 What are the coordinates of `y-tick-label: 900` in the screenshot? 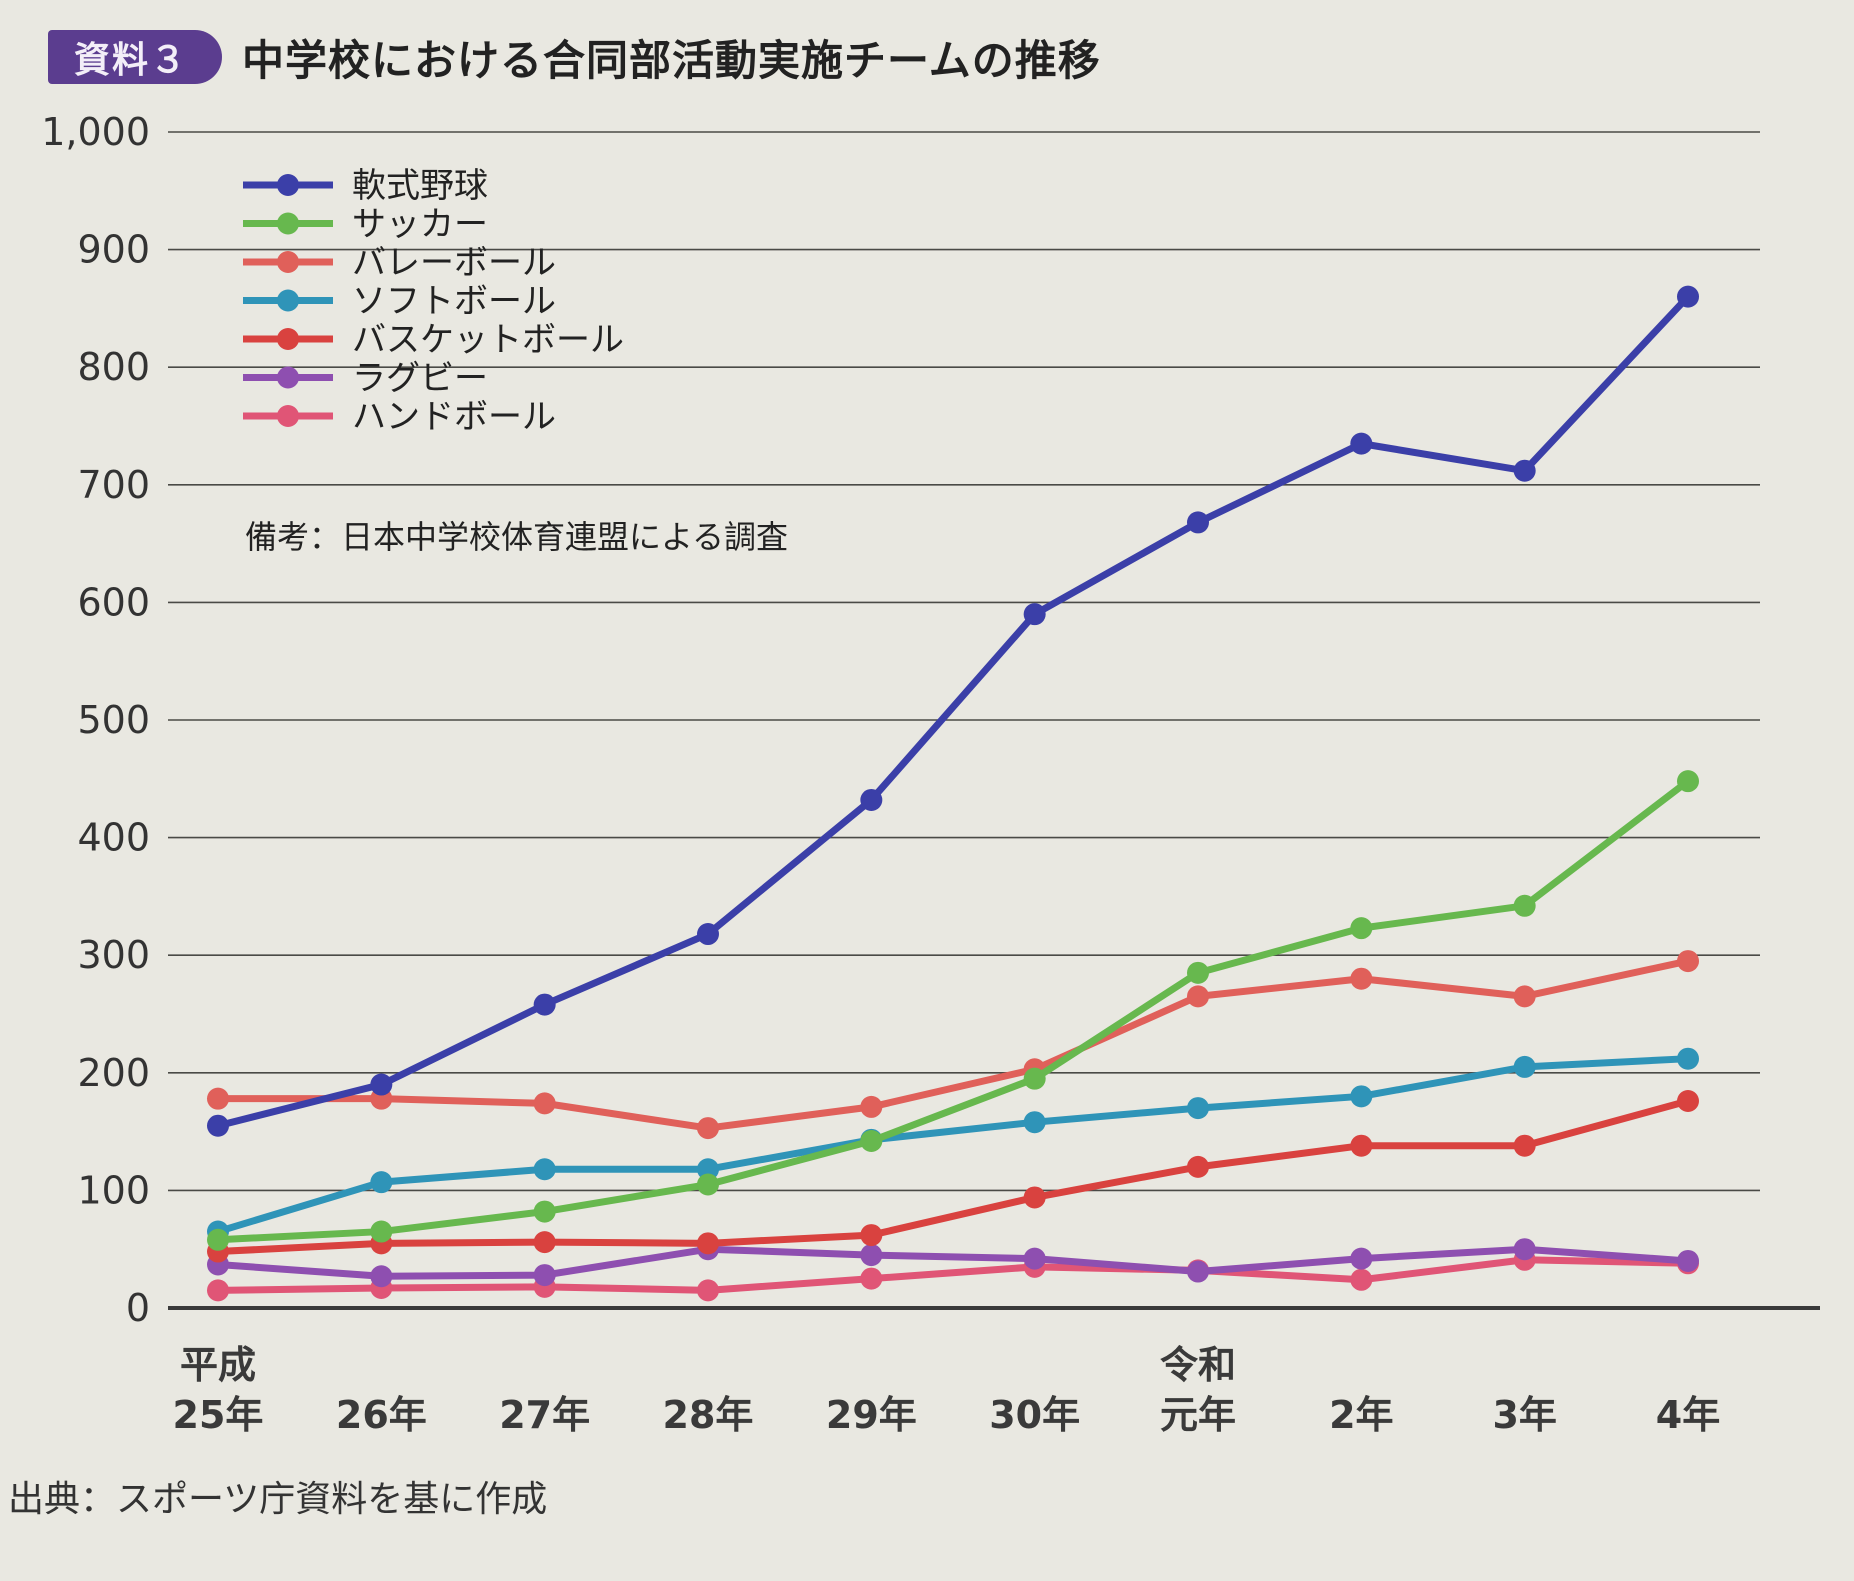 It's located at (113, 250).